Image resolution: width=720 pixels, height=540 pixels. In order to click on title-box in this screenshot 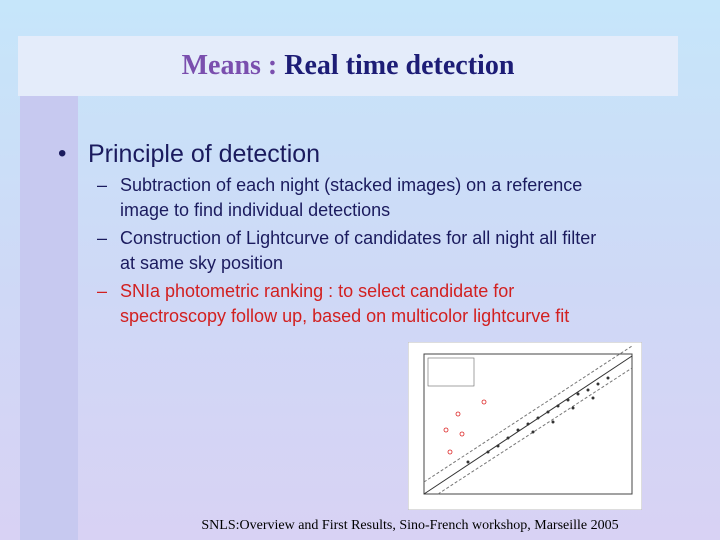, I will do `click(348, 66)`.